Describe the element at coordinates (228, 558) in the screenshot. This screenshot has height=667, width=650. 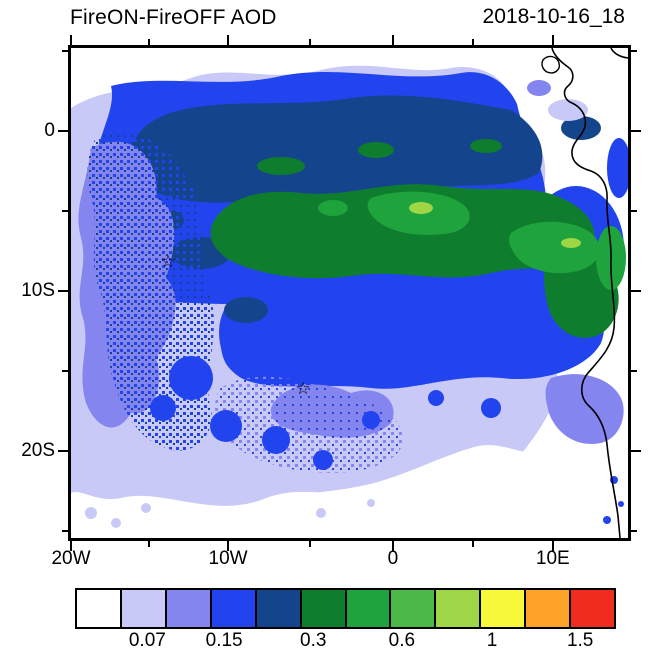
I see `x-axis-label: 10W` at that location.